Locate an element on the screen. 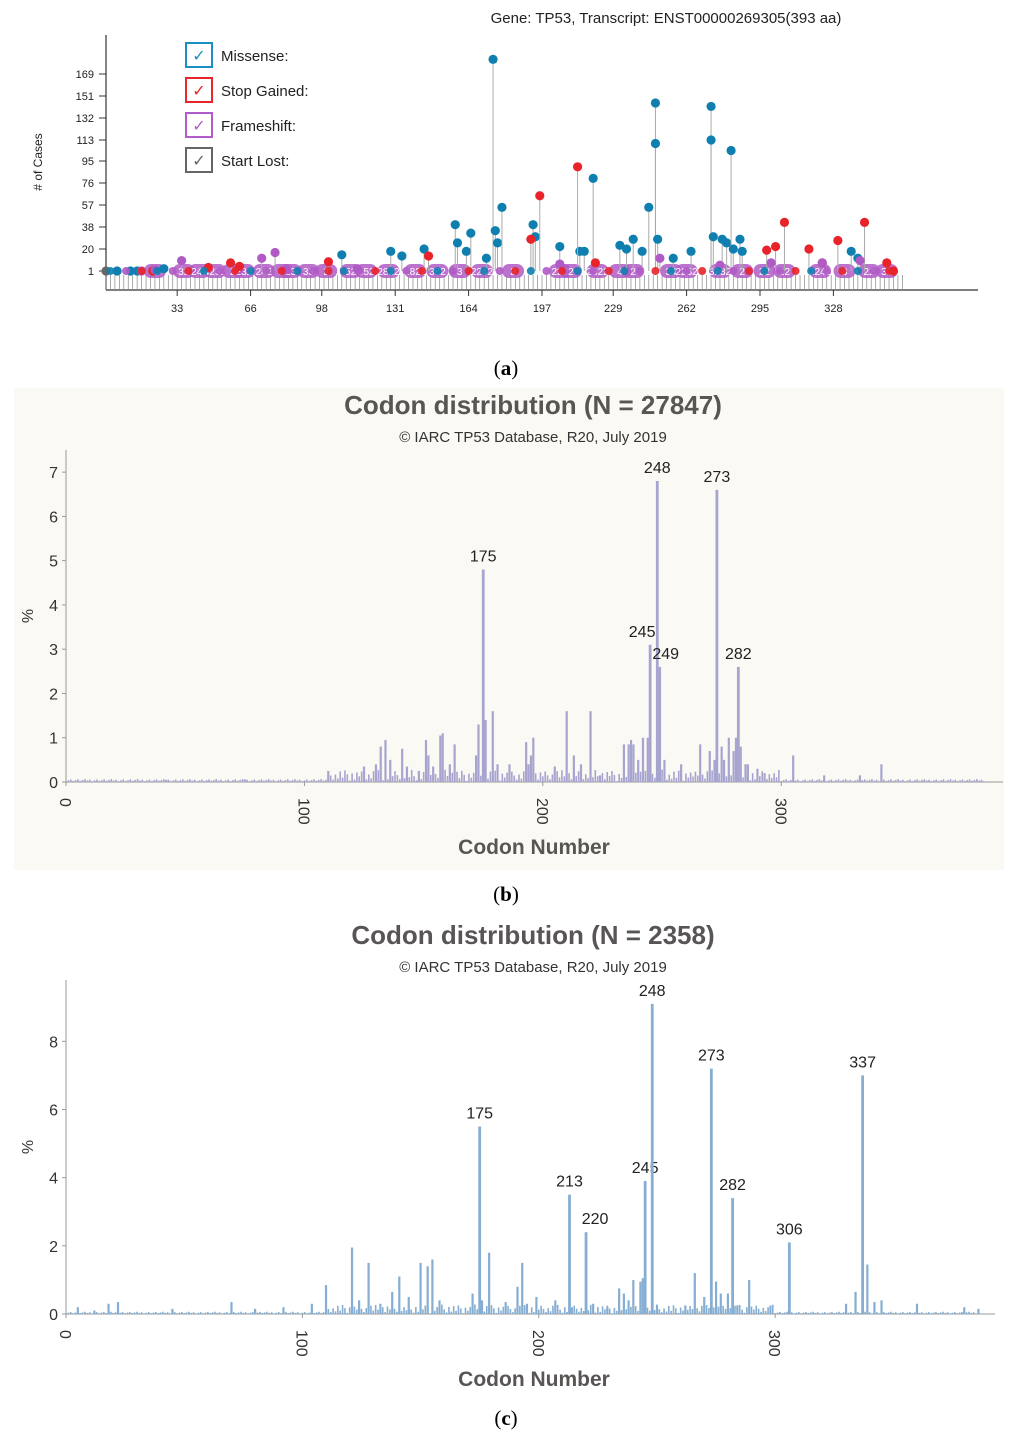 This screenshot has width=1012, height=1431. chart-title: Codon distribution (N = 2358) is located at coordinates (532, 935).